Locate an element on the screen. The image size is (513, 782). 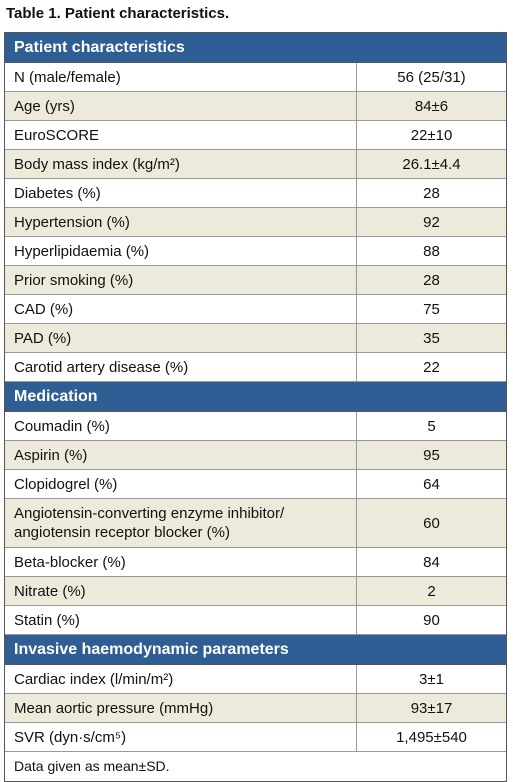
row-value: 1,495±540 is located at coordinates (431, 737).